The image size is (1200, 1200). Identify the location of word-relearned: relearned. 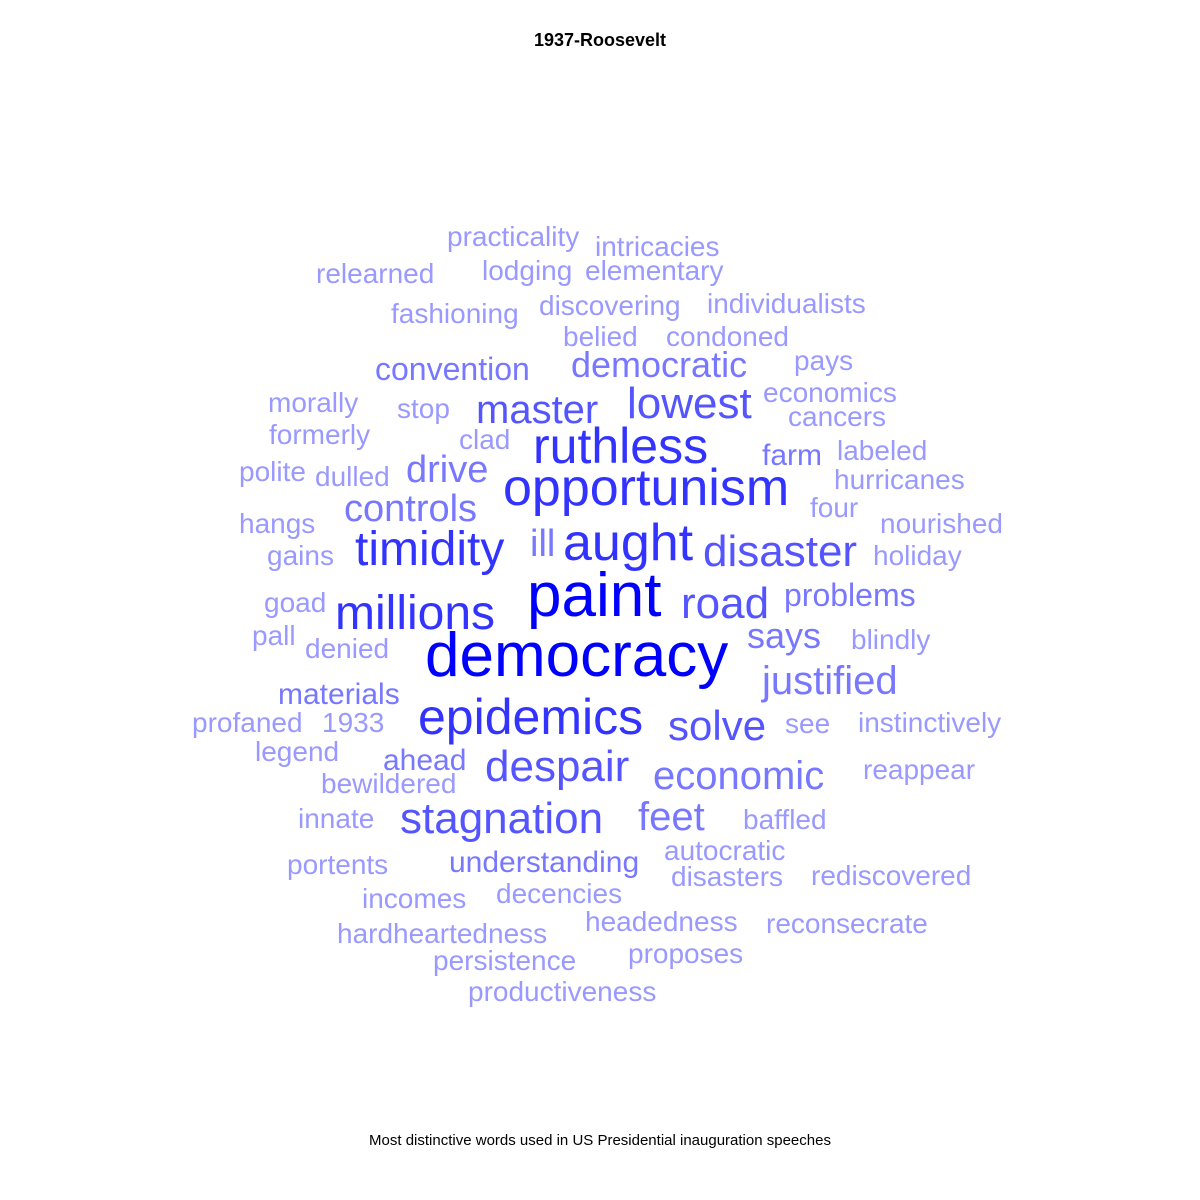
(375, 273).